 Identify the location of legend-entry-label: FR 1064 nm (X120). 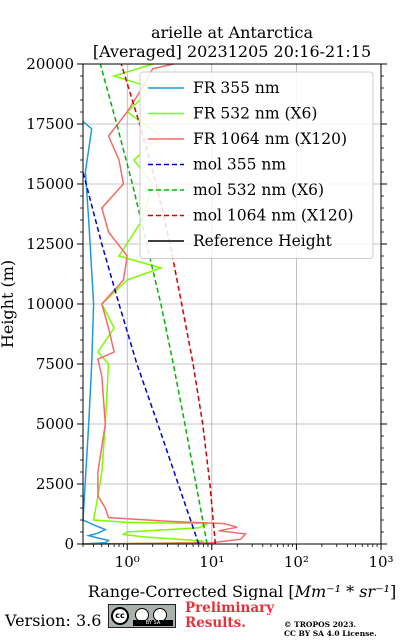
(270, 139).